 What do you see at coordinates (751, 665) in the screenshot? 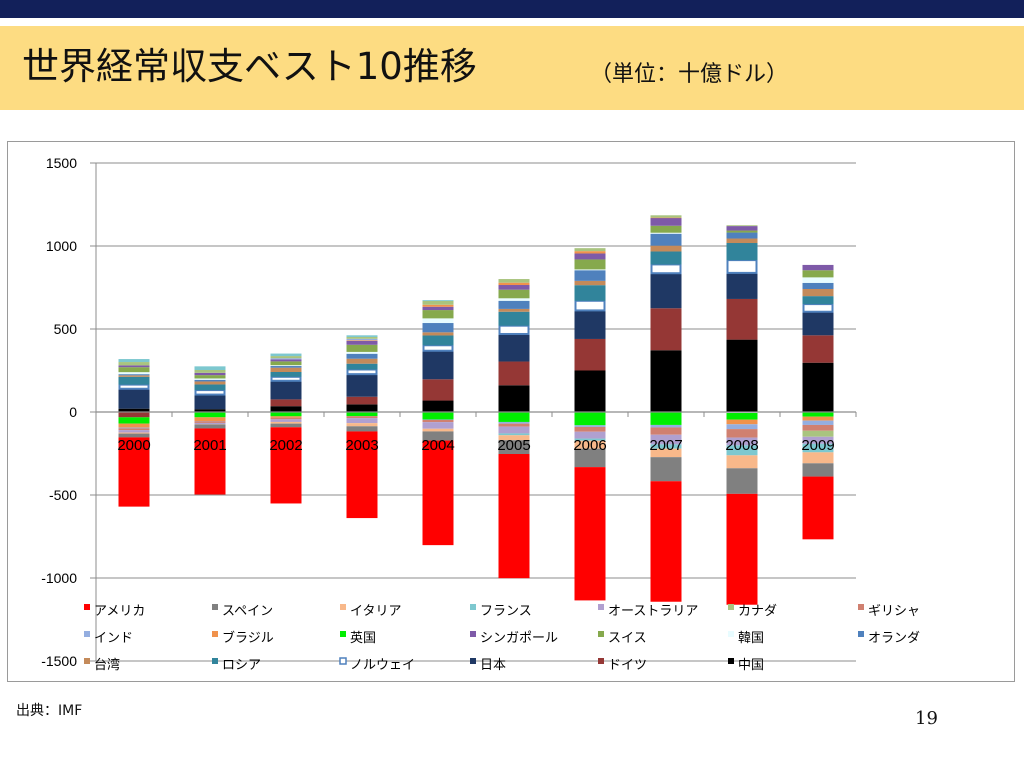
I see `legend-label: 中国` at bounding box center [751, 665].